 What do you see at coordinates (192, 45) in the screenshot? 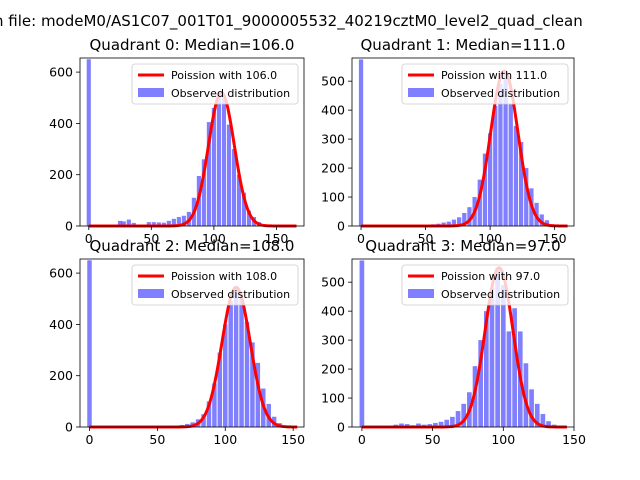
I see `subplot-title: Quadrant 0: Median=106.0` at bounding box center [192, 45].